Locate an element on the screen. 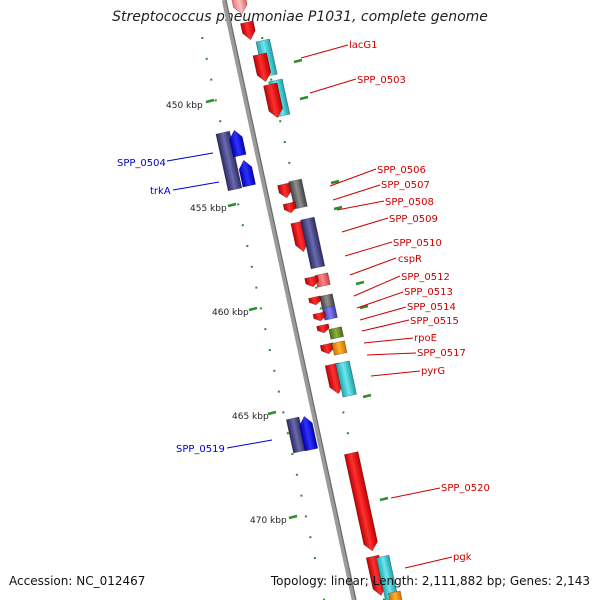 The width and height of the screenshot is (600, 600). gene-label-SPP_0513: SPP_0513 is located at coordinates (428, 292).